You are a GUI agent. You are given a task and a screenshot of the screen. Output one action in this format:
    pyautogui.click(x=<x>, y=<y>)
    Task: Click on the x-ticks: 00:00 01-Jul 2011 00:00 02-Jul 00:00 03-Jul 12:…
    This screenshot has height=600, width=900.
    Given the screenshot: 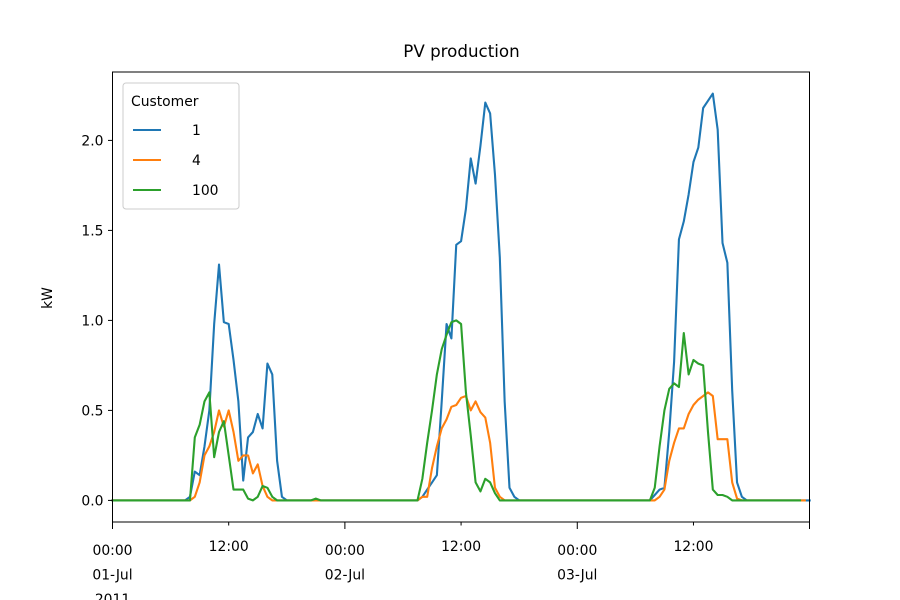 What is the action you would take?
    pyautogui.click(x=451, y=561)
    